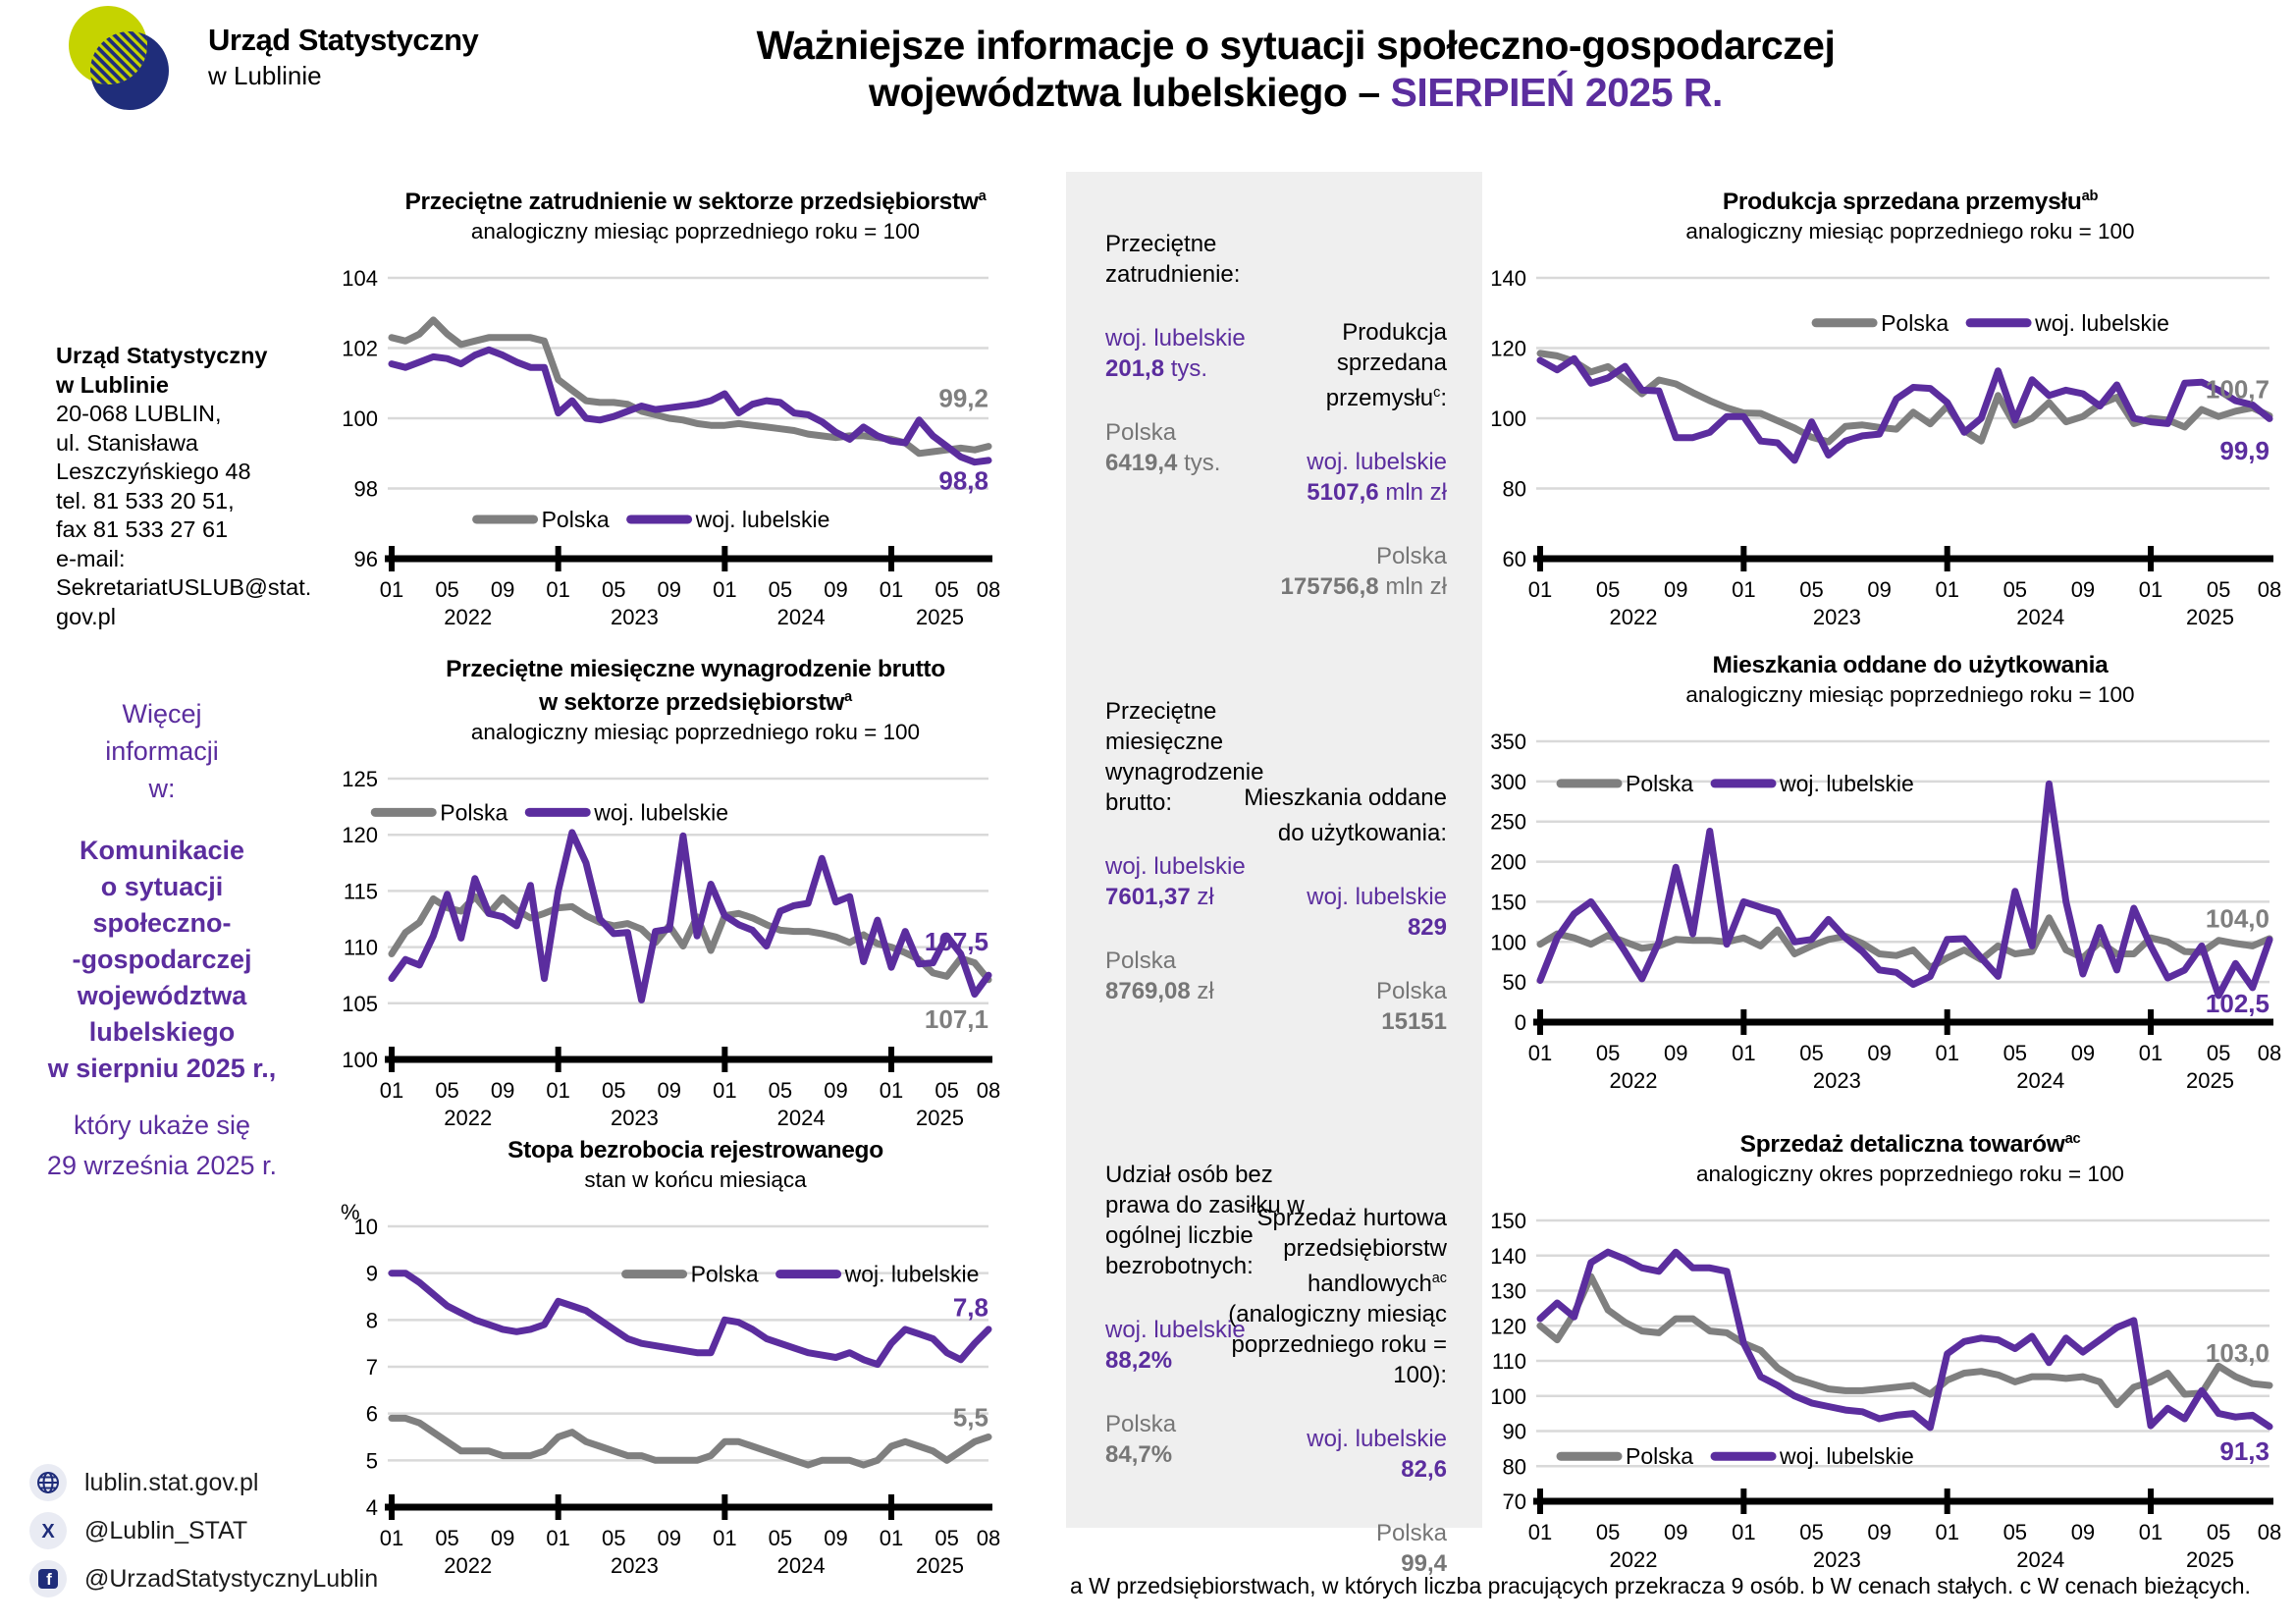 Image resolution: width=2296 pixels, height=1624 pixels. I want to click on svg-text: 130, so click(1508, 1291).